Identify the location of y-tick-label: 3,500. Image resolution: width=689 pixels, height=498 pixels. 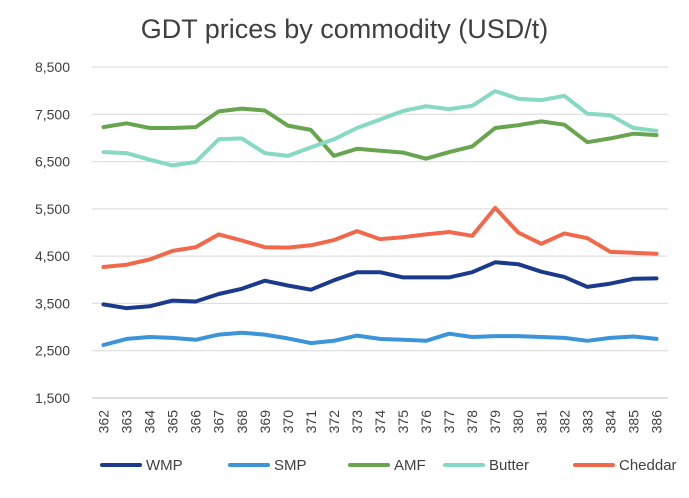
(52, 303).